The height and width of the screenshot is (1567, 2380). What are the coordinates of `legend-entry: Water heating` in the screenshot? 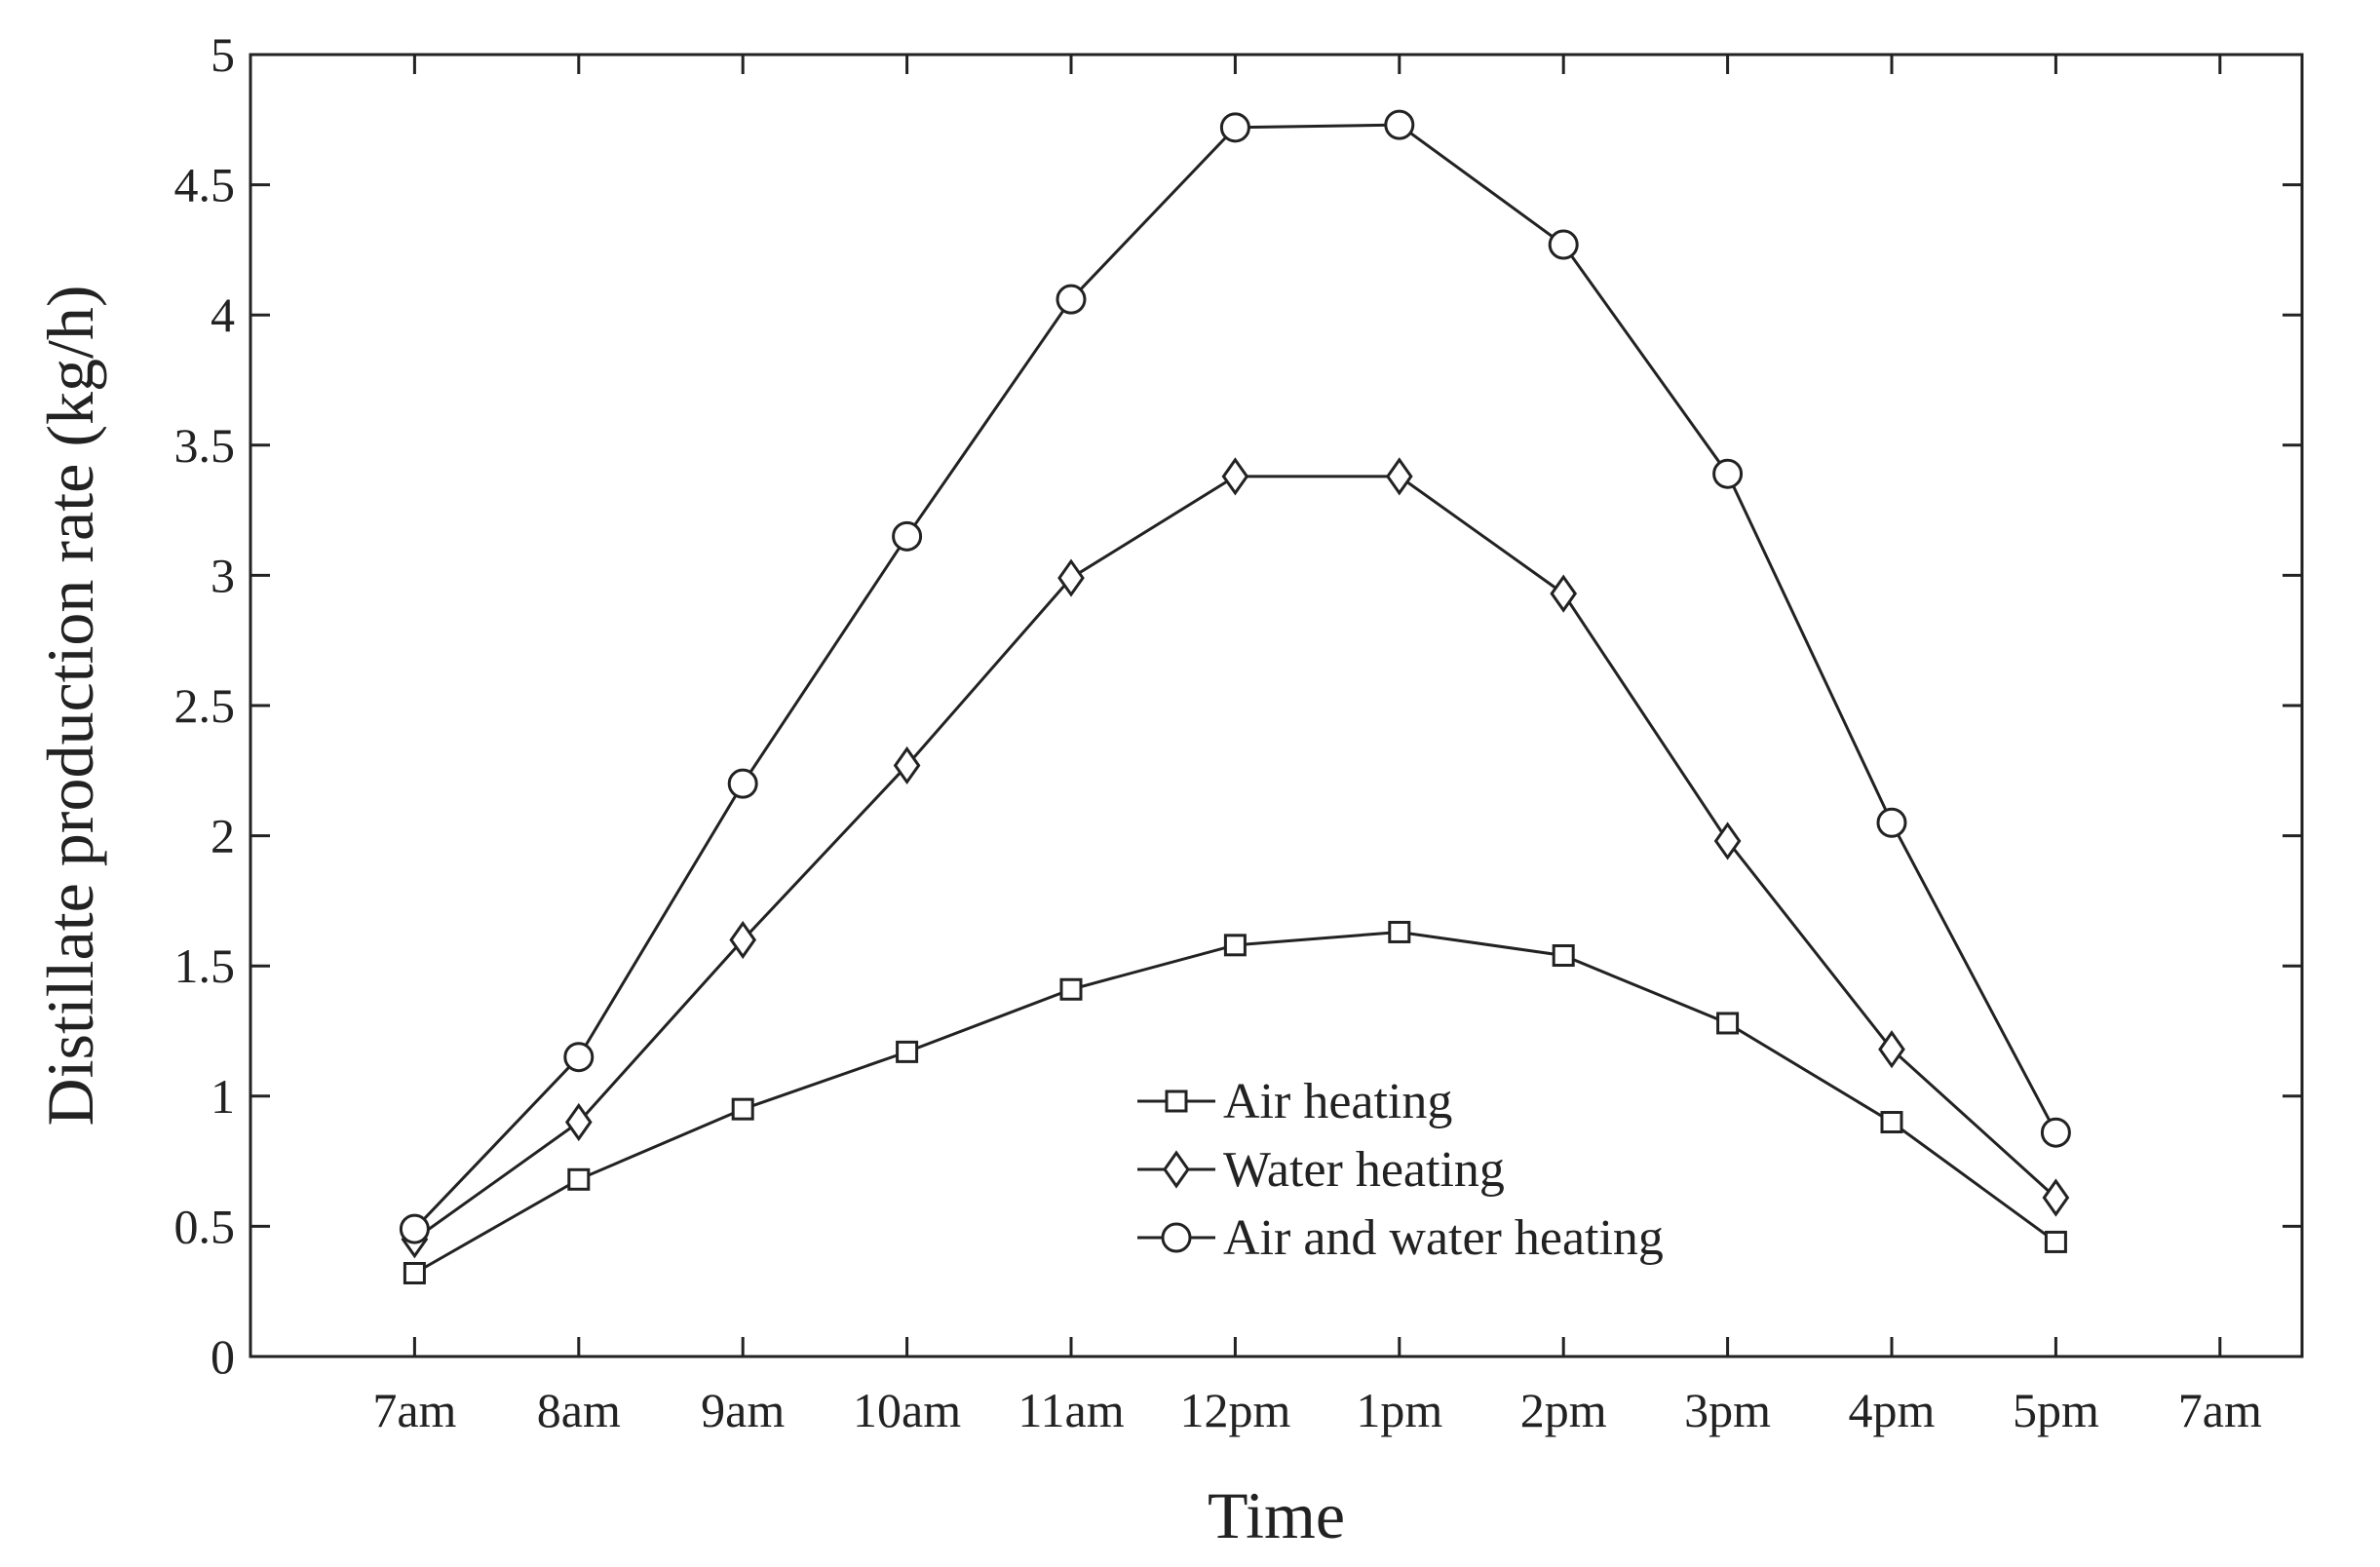 It's located at (1321, 1170).